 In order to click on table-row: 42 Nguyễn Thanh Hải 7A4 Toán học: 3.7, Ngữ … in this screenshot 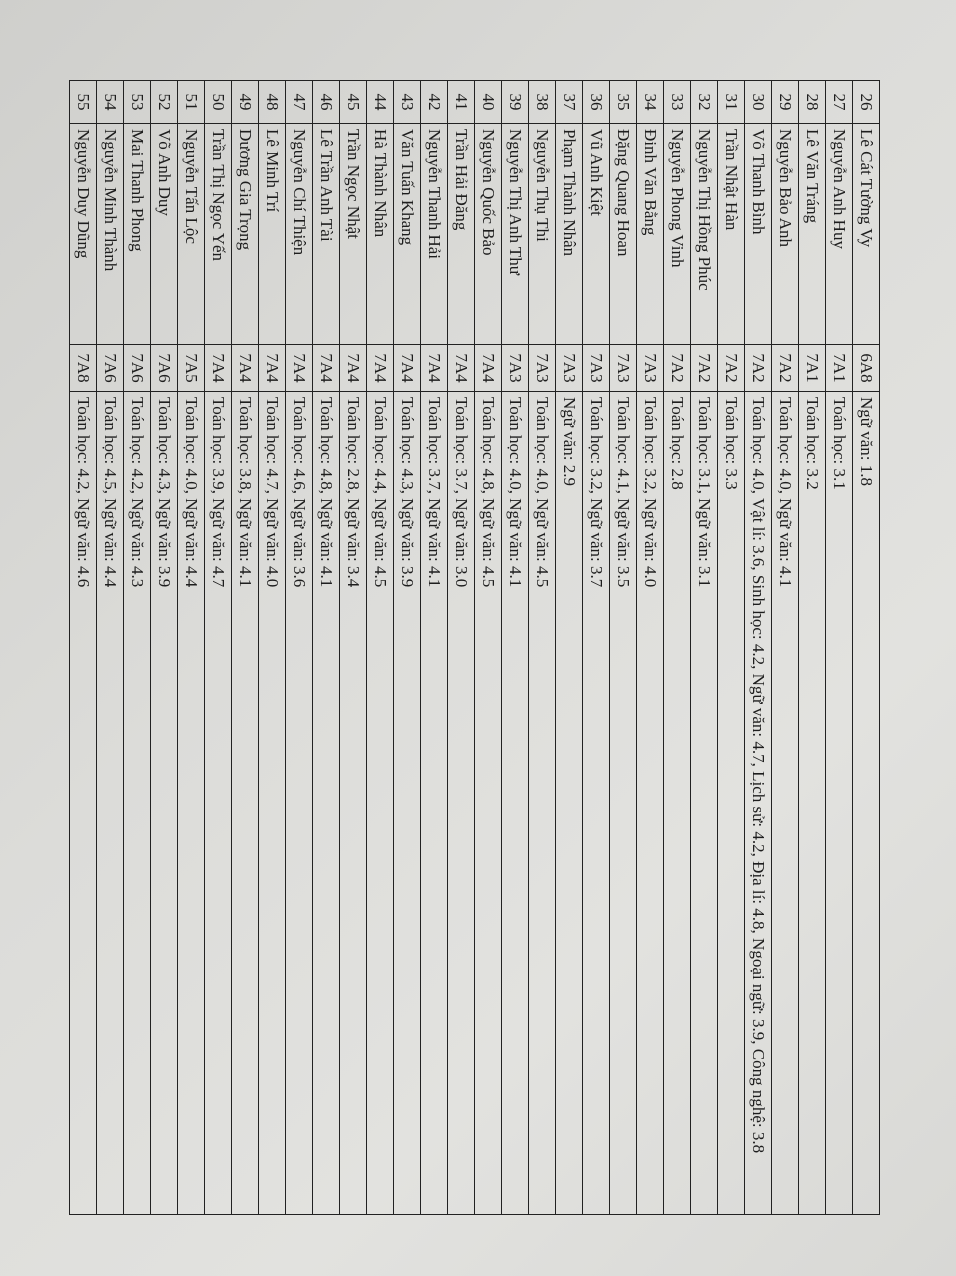, I will do `click(434, 647)`.